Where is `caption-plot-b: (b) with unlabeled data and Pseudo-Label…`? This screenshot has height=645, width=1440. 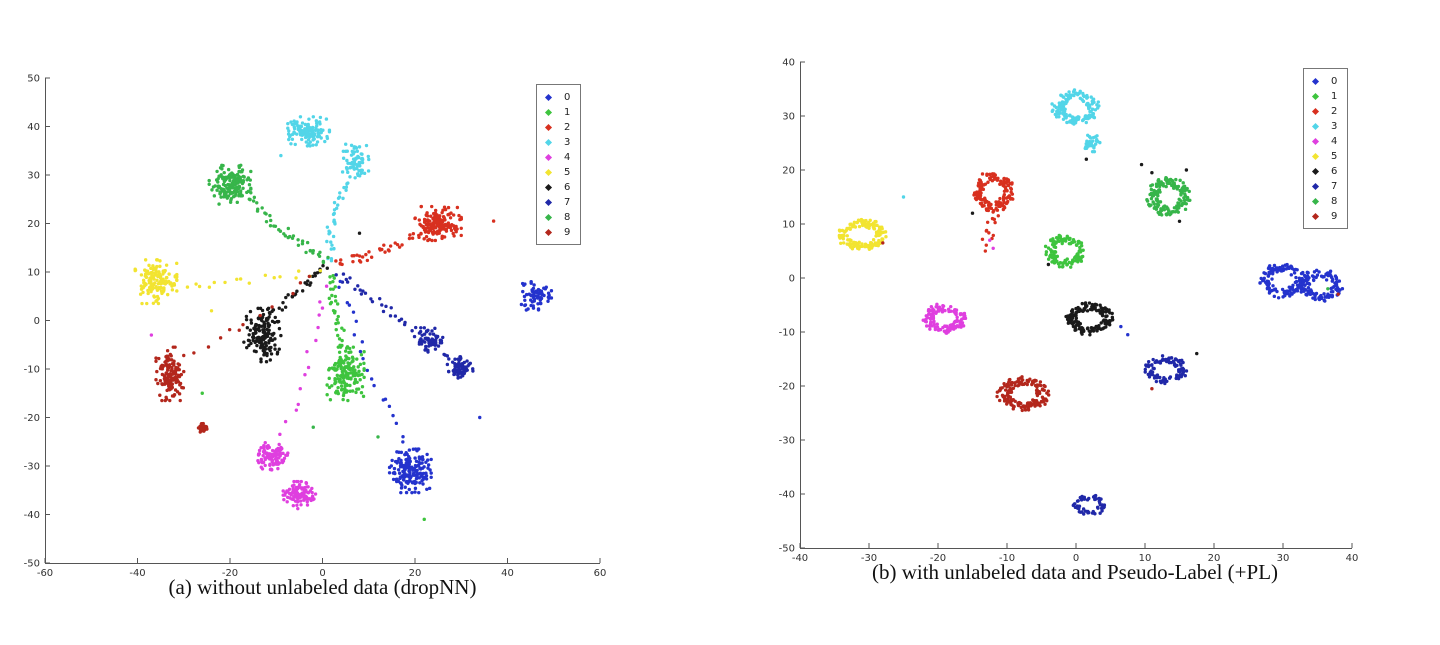
caption-plot-b: (b) with unlabeled data and Pseudo-Label… is located at coordinates (1075, 572).